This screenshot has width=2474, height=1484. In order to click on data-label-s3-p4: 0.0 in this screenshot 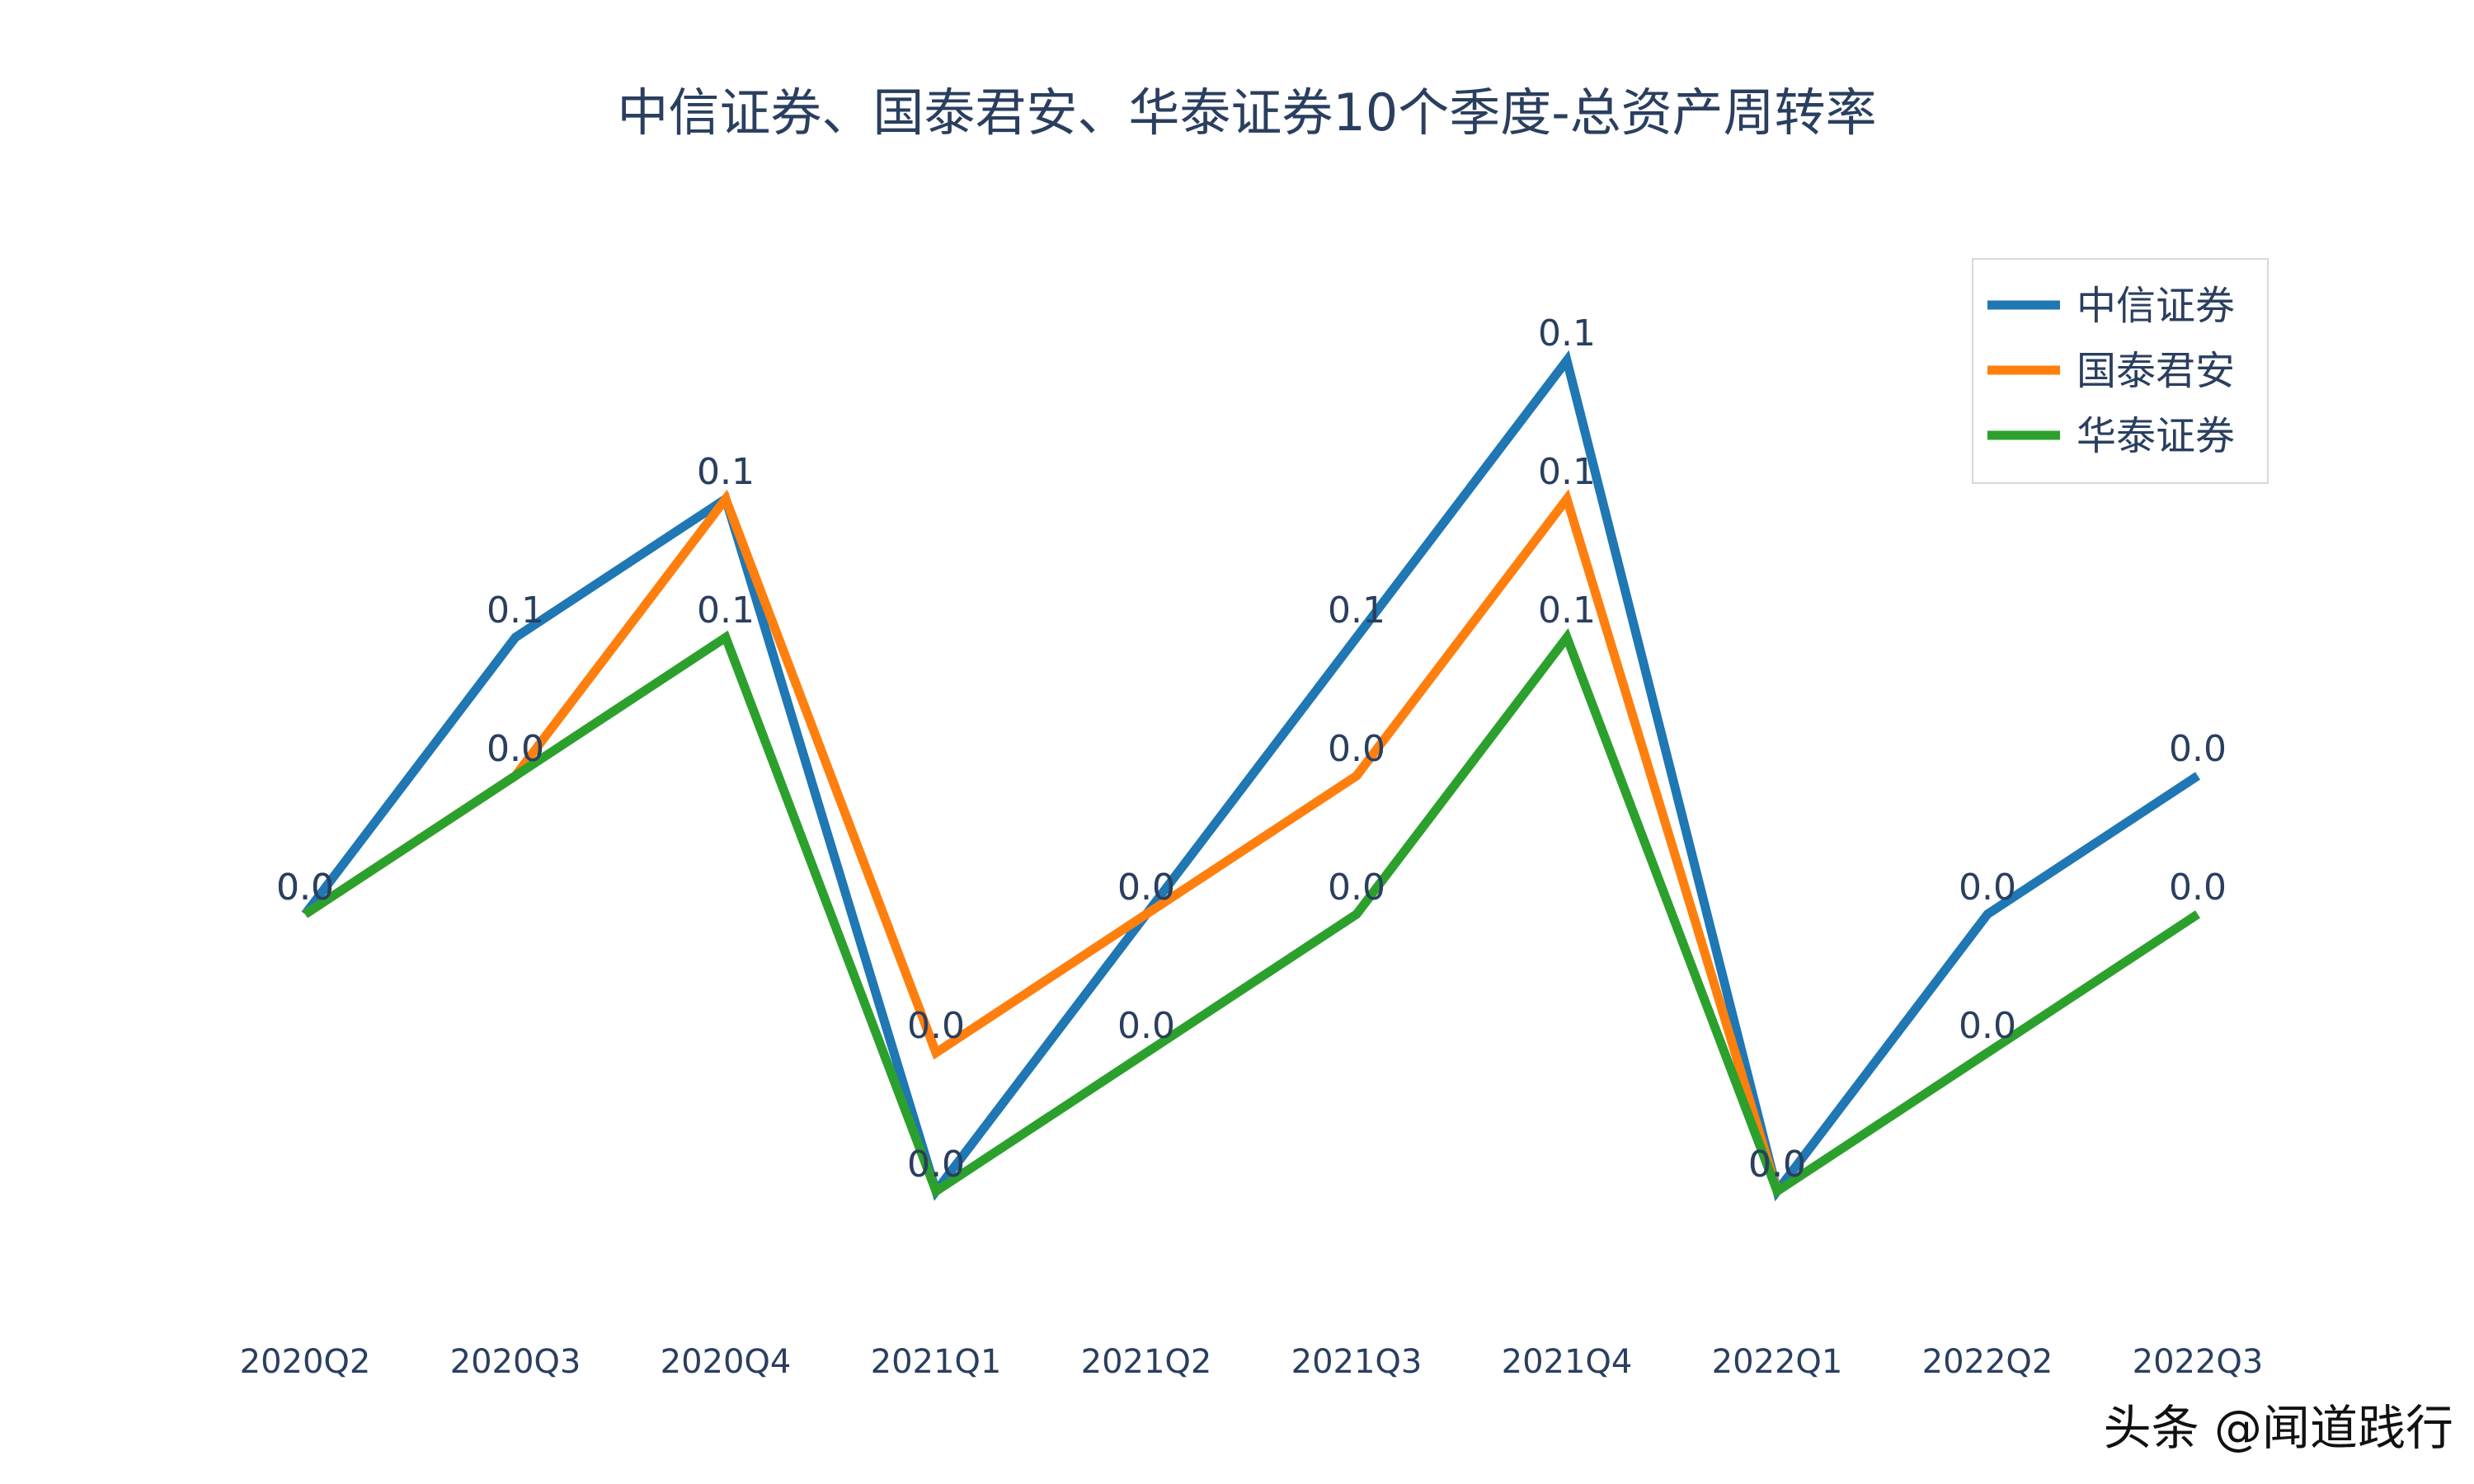, I will do `click(936, 1165)`.